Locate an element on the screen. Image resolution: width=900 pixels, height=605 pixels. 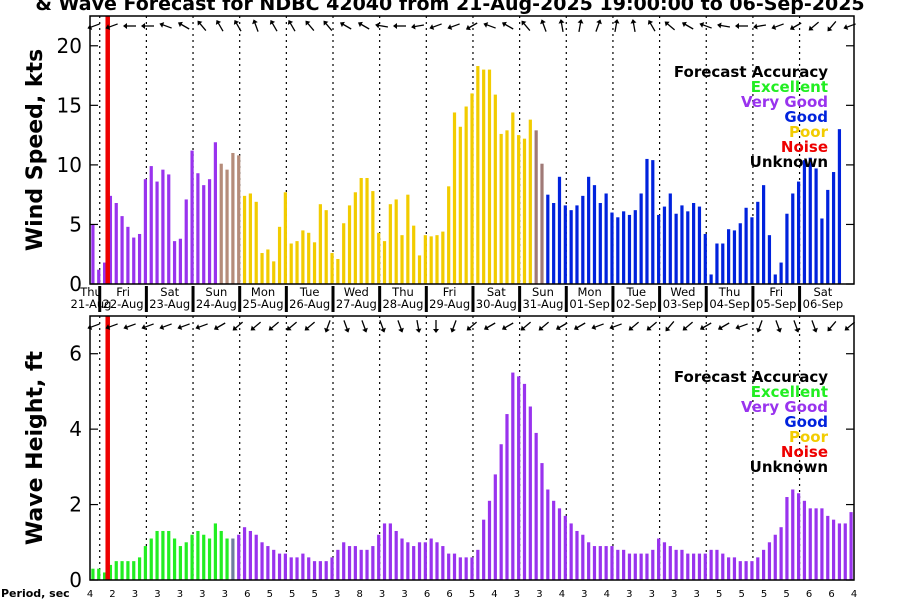
legend-item: Noise is located at coordinates (804, 452).